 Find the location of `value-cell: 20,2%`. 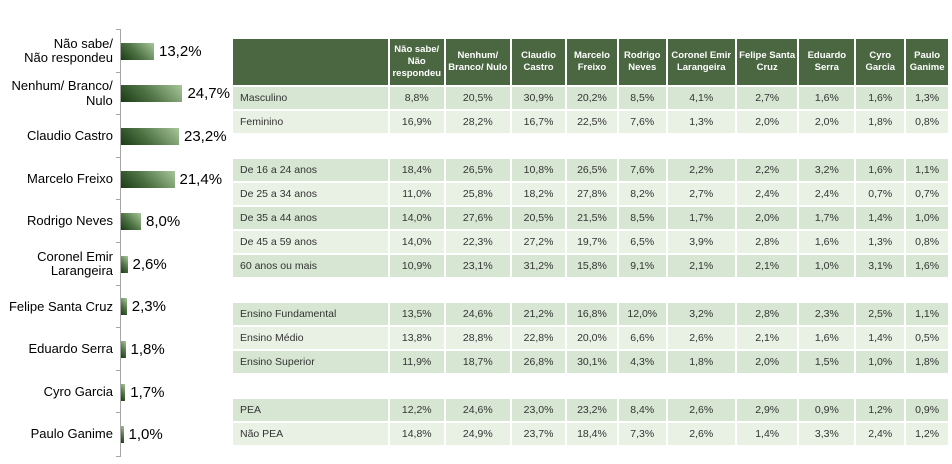

value-cell: 20,2% is located at coordinates (591, 98).